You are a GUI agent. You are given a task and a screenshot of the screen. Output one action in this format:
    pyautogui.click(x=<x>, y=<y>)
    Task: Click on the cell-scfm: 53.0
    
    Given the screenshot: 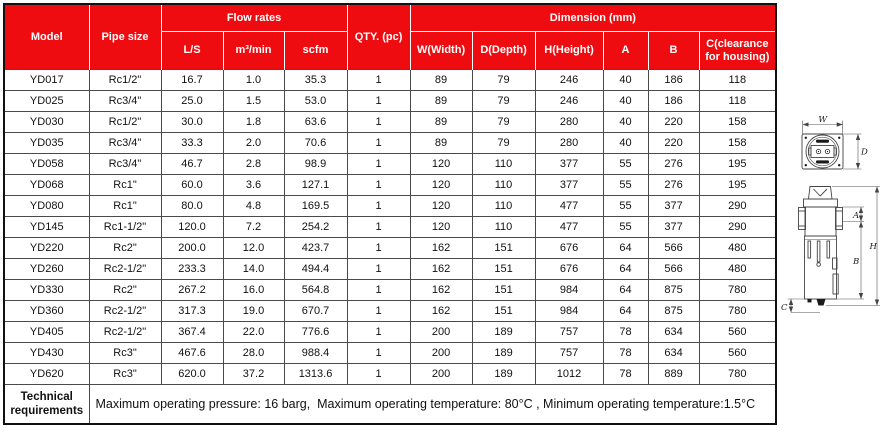 What is the action you would take?
    pyautogui.click(x=315, y=101)
    